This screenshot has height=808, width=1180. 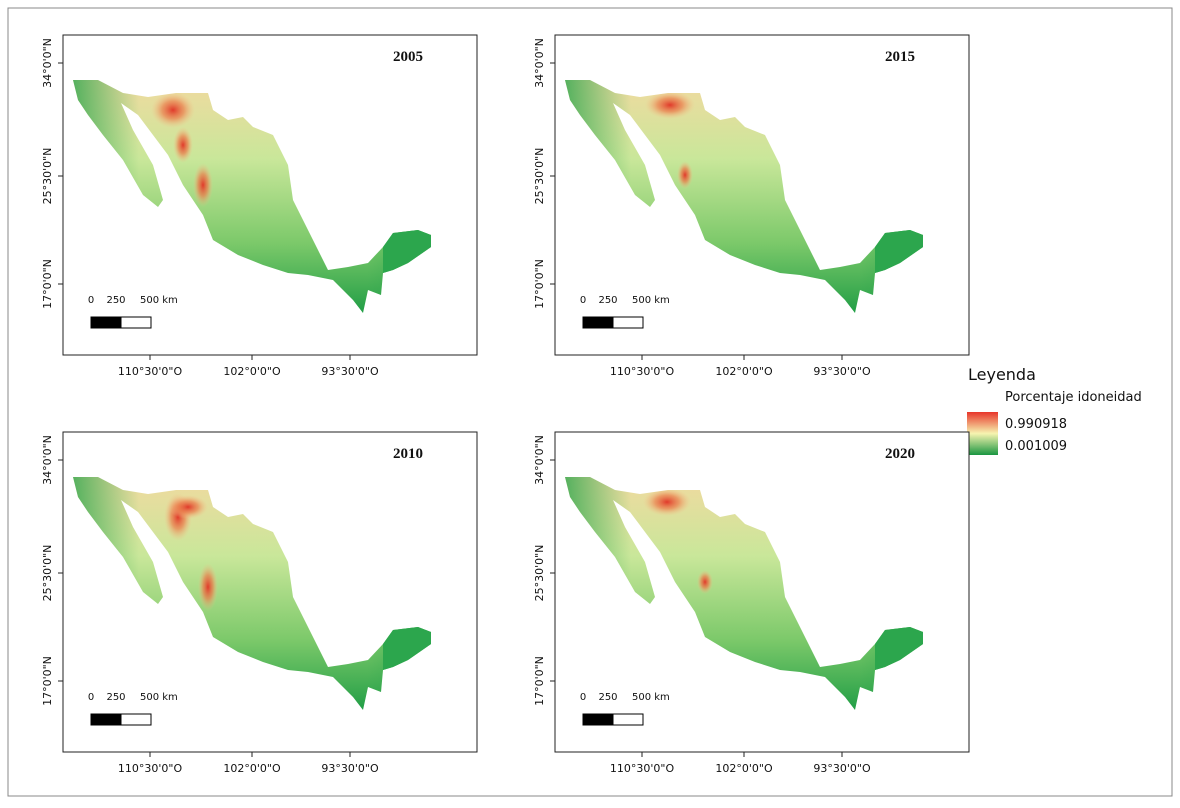 I want to click on legend-max: 0.990918, so click(x=1036, y=424).